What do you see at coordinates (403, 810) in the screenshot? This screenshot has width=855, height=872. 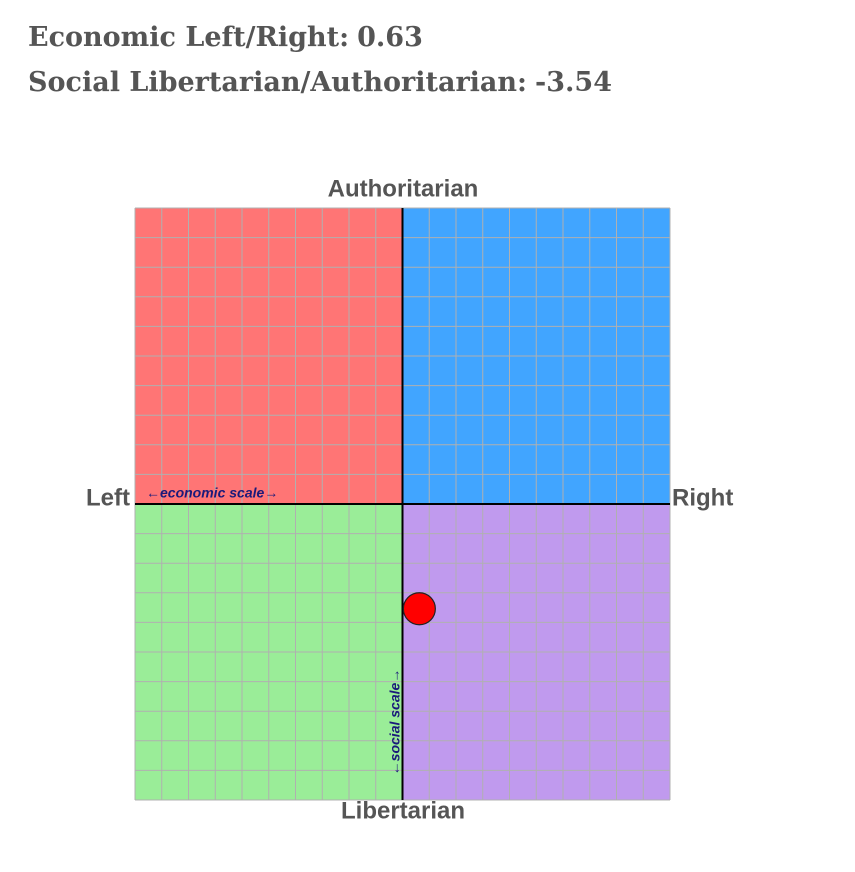 I see `bottom-label: Libertarian` at bounding box center [403, 810].